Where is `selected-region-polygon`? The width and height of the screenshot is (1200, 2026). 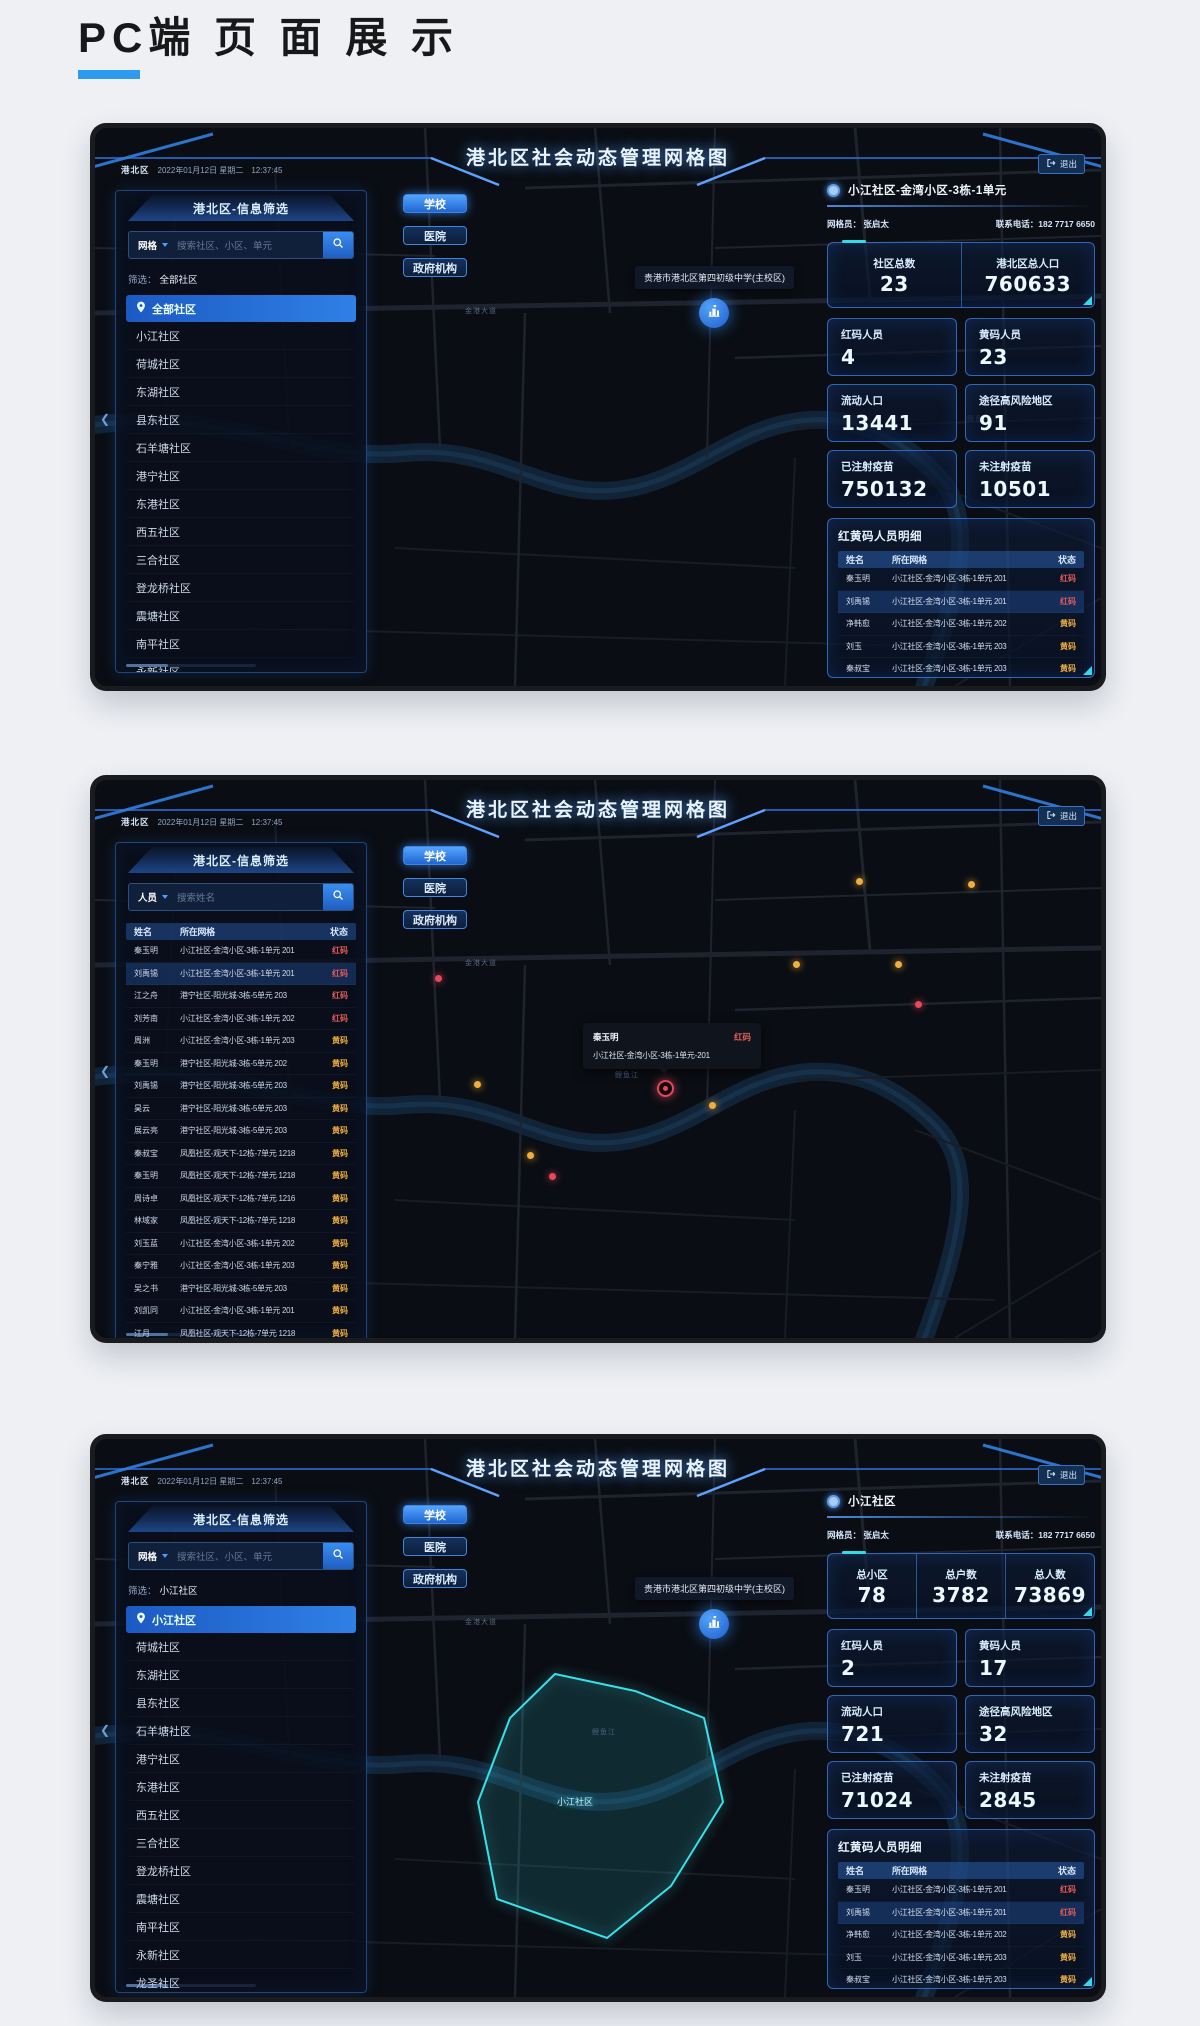
selected-region-polygon is located at coordinates (600, 1806).